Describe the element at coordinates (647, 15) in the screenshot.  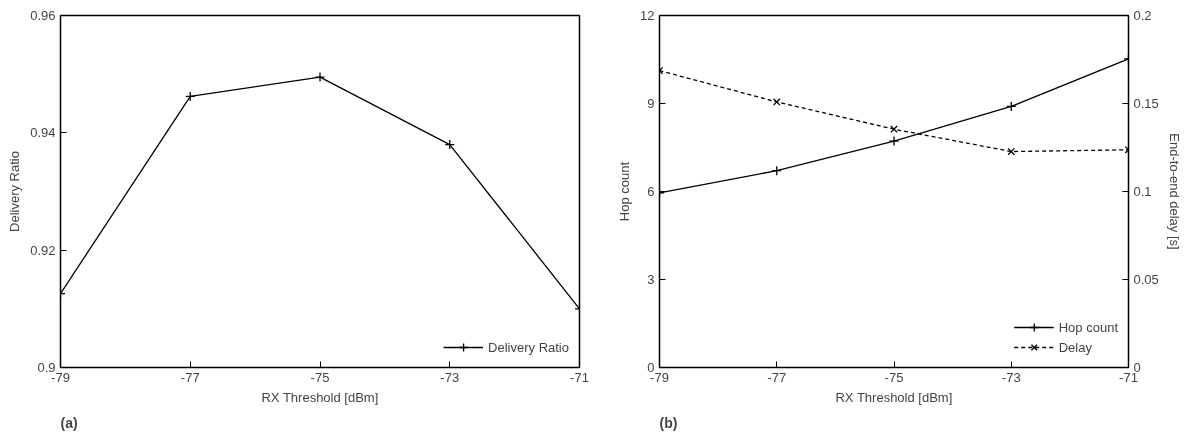
I see `y-tick-label: 12` at that location.